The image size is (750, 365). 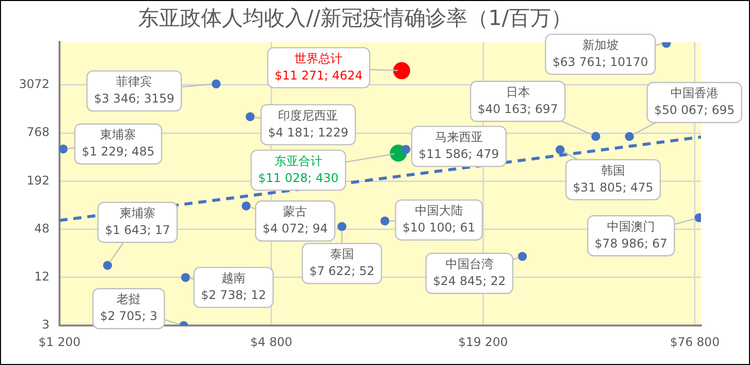 What do you see at coordinates (59, 341) in the screenshot?
I see `x-tick-label: $1 200` at bounding box center [59, 341].